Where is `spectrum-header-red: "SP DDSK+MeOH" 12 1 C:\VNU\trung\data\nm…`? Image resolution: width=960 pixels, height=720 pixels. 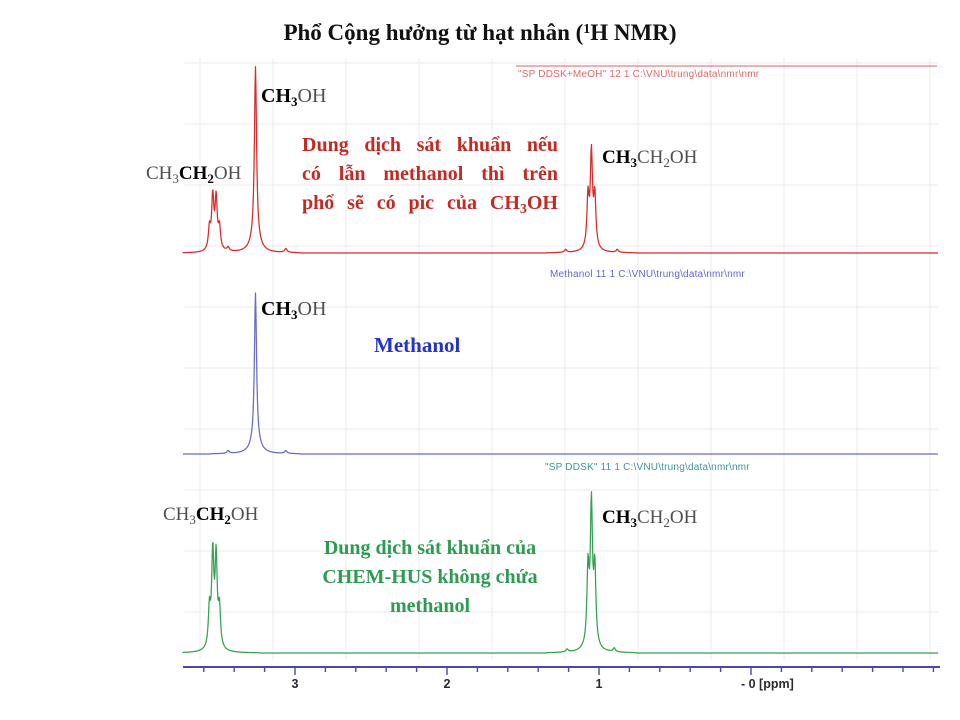 spectrum-header-red: "SP DDSK+MeOH" 12 1 C:\VNU\trung\data\nm… is located at coordinates (639, 74).